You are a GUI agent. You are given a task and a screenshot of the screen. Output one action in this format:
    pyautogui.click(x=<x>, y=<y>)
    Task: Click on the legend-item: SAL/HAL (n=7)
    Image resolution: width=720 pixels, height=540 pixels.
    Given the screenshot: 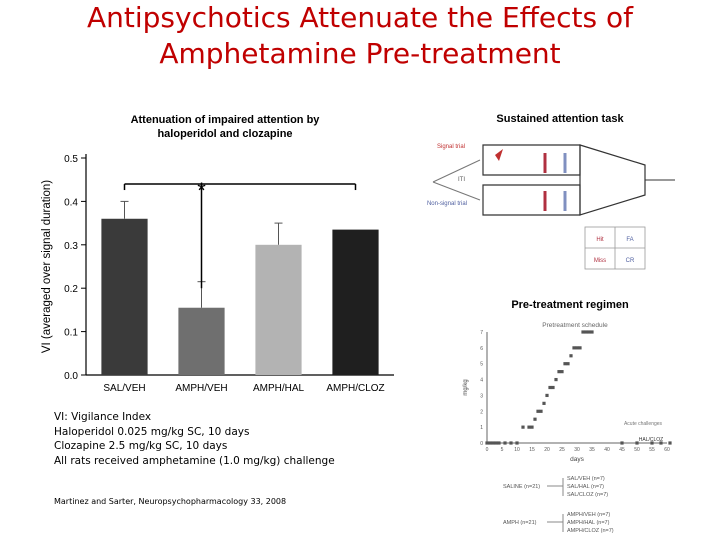 What is the action you would take?
    pyautogui.click(x=585, y=487)
    